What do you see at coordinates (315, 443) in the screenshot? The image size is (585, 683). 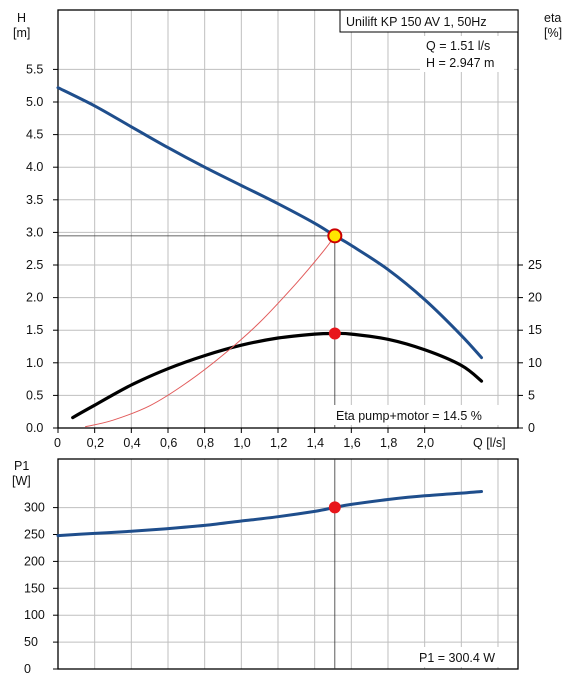 I see `x-tick-label: 1,4` at bounding box center [315, 443].